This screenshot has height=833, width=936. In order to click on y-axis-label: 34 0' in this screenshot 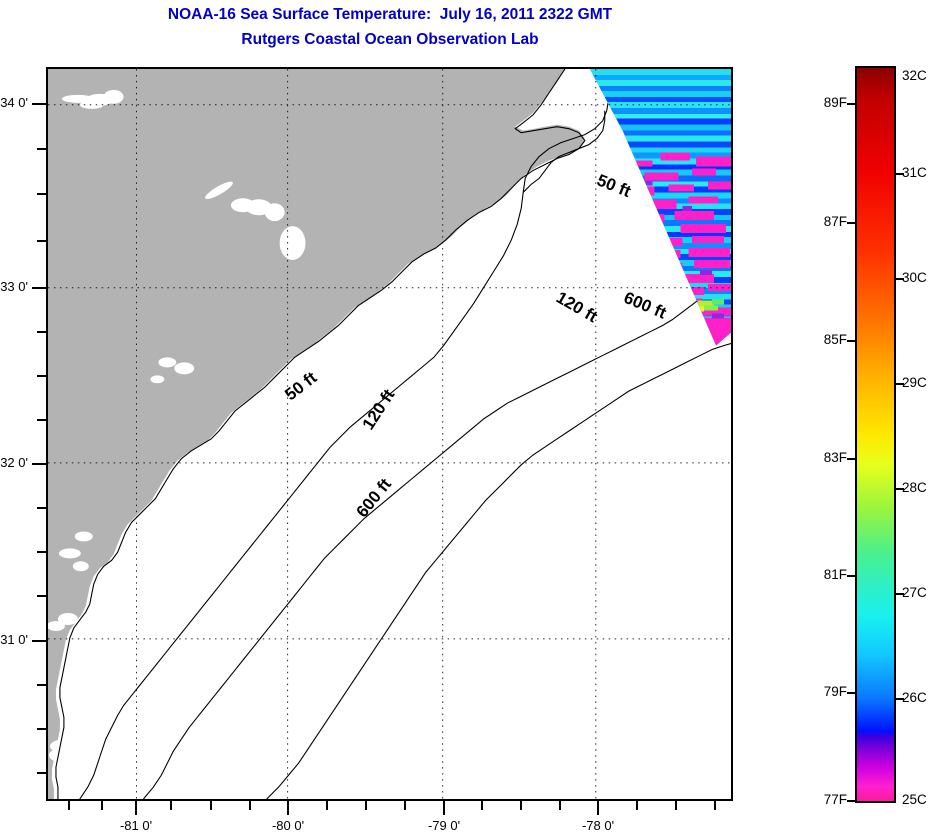, I will do `click(14, 102)`.